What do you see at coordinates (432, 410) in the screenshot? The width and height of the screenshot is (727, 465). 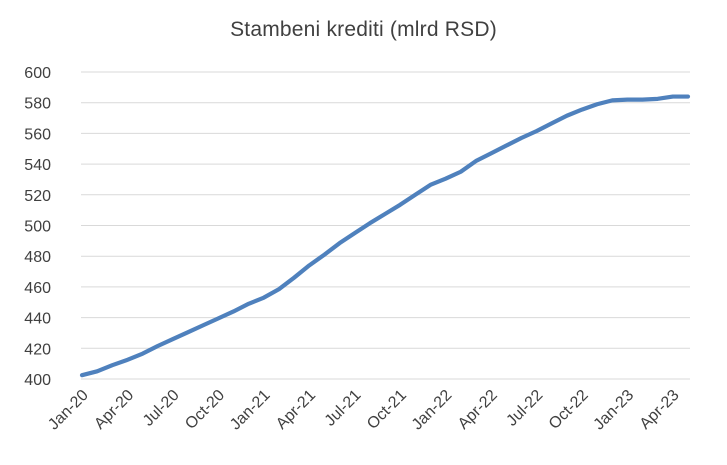 I see `x-tick-label: Jan-22` at bounding box center [432, 410].